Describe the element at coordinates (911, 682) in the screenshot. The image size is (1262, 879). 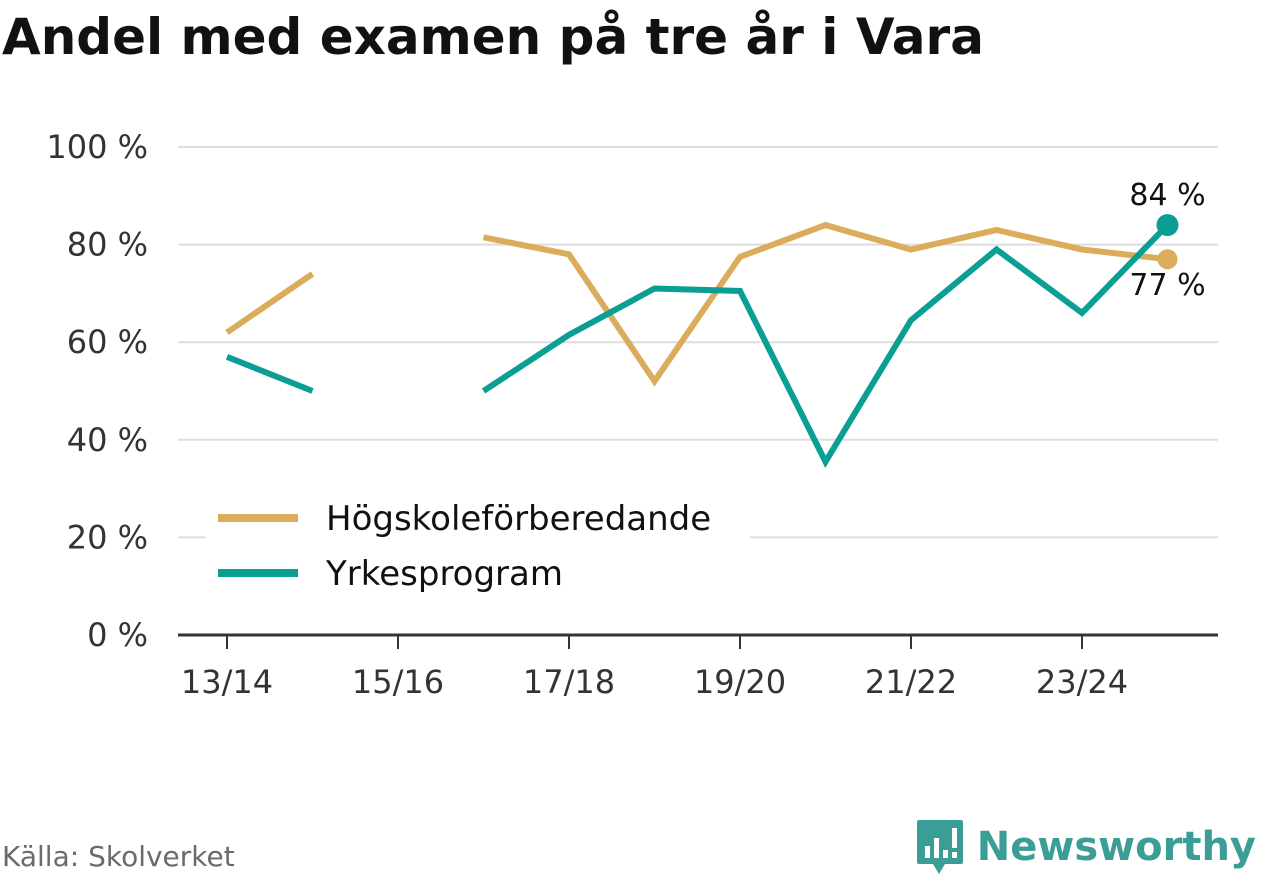
I see `x-tick-label: 21/22` at that location.